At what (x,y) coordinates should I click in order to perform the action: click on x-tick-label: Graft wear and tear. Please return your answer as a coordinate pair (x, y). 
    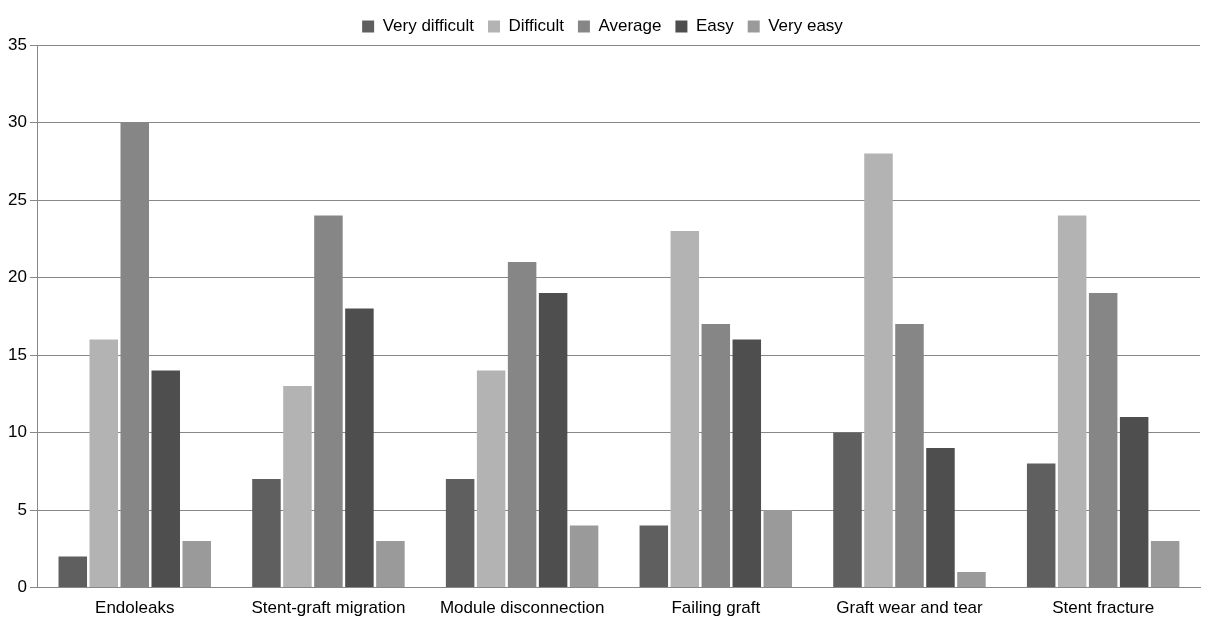
    Looking at the image, I should click on (910, 608).